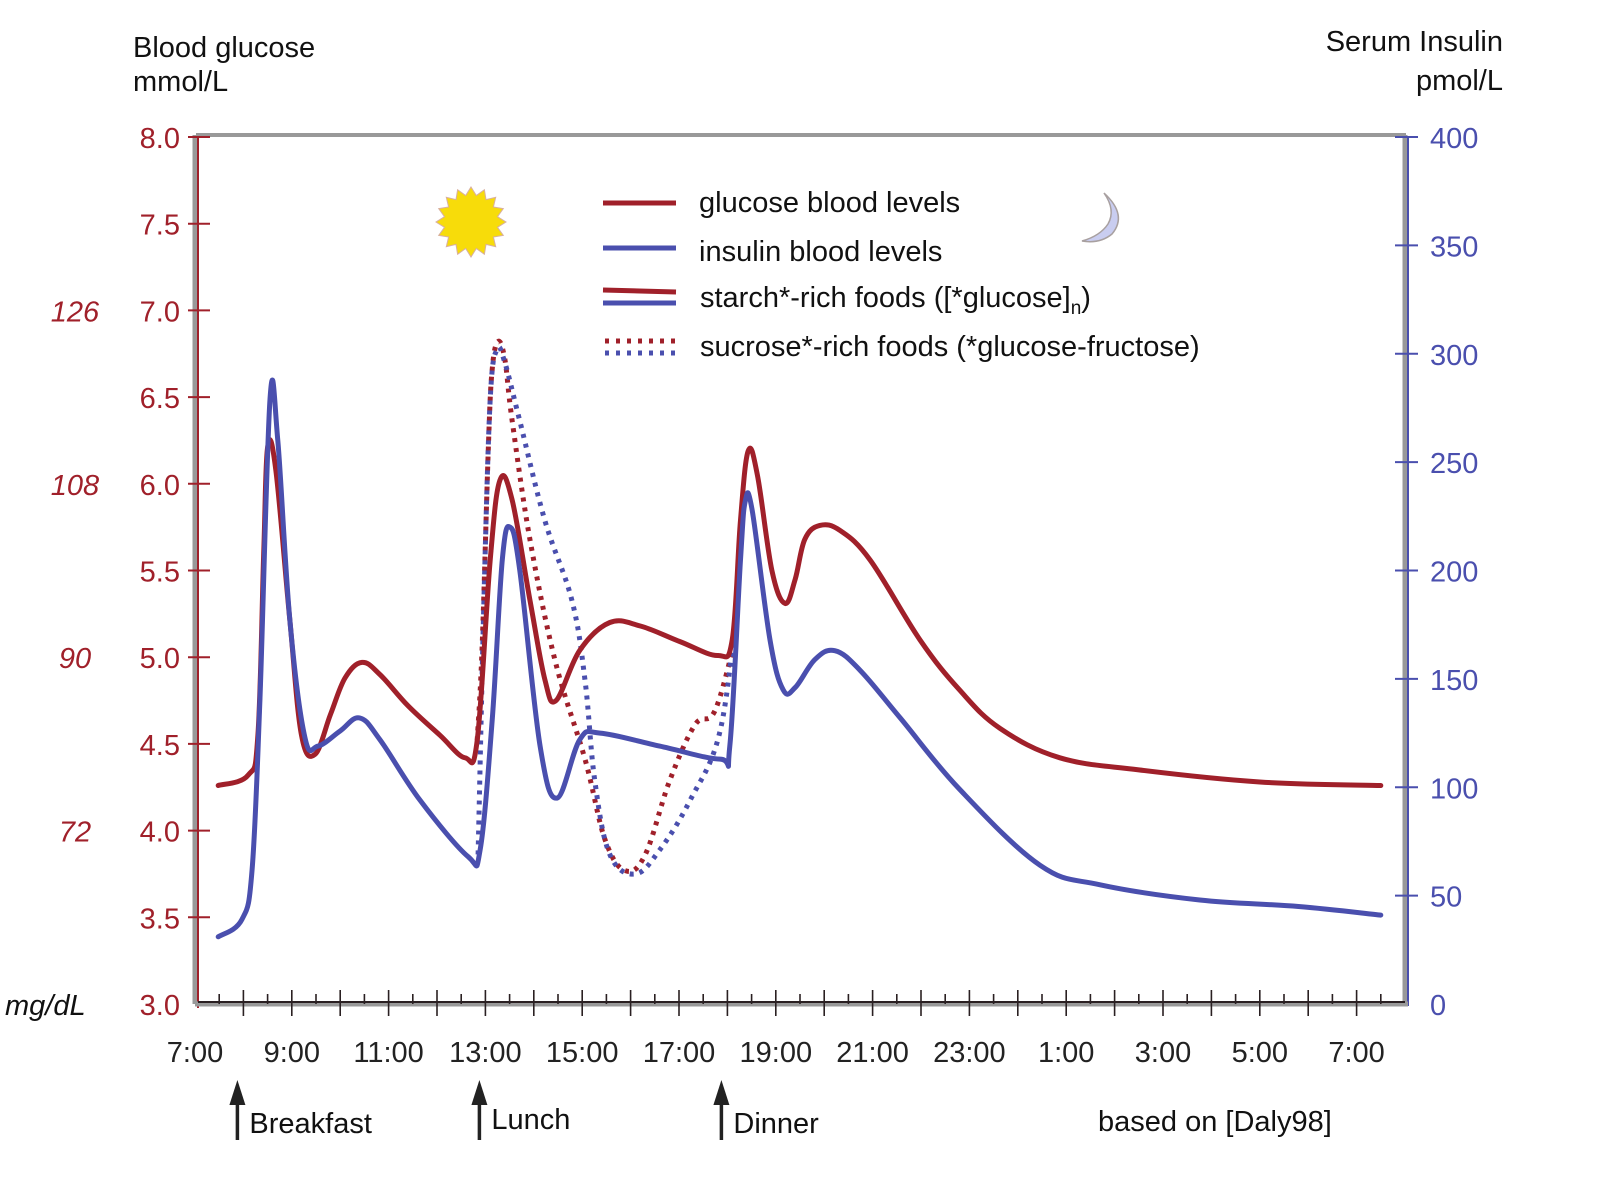 The width and height of the screenshot is (1600, 1200). What do you see at coordinates (530, 1120) in the screenshot?
I see `meal-label: Lunch` at bounding box center [530, 1120].